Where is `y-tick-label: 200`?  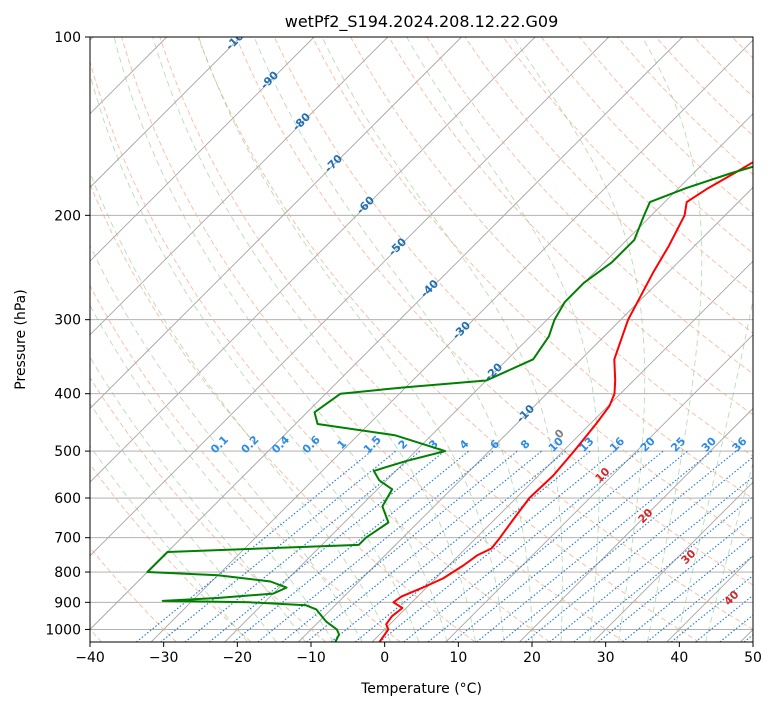
y-tick-label: 200 is located at coordinates (67, 216).